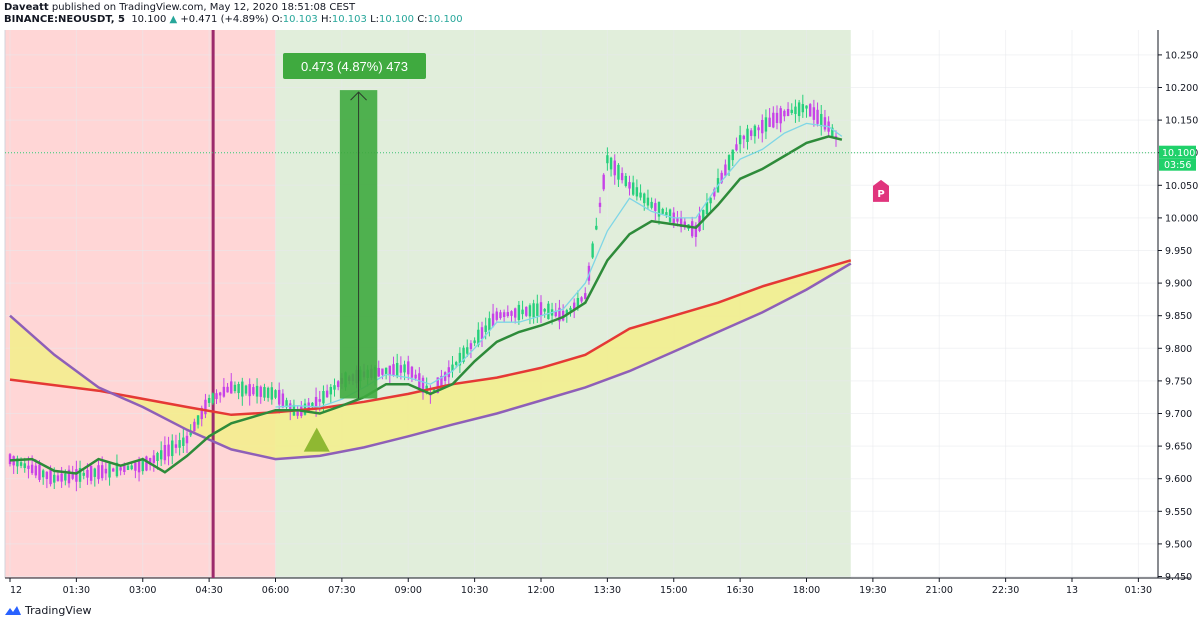 The width and height of the screenshot is (1200, 625). What do you see at coordinates (1181, 88) in the screenshot?
I see `y-tick-label: 10.200` at bounding box center [1181, 88].